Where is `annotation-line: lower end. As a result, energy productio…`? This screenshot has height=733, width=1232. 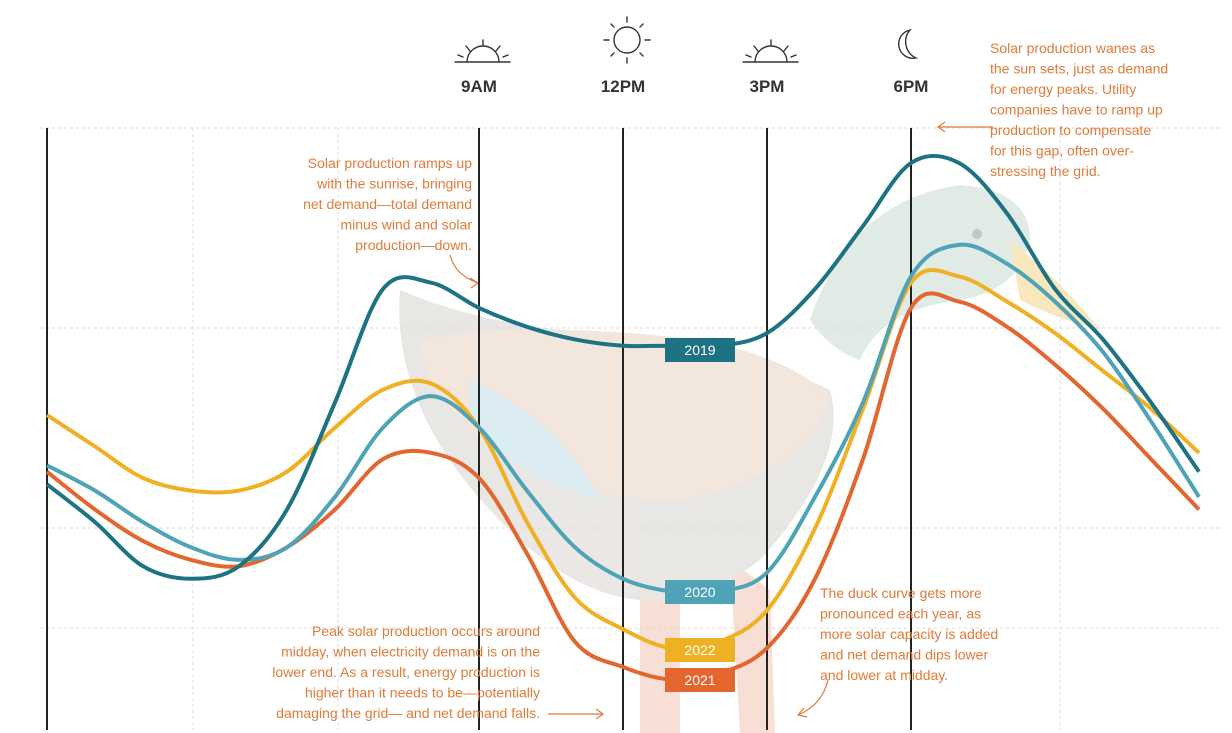
annotation-line: lower end. As a result, energy productio… is located at coordinates (406, 672).